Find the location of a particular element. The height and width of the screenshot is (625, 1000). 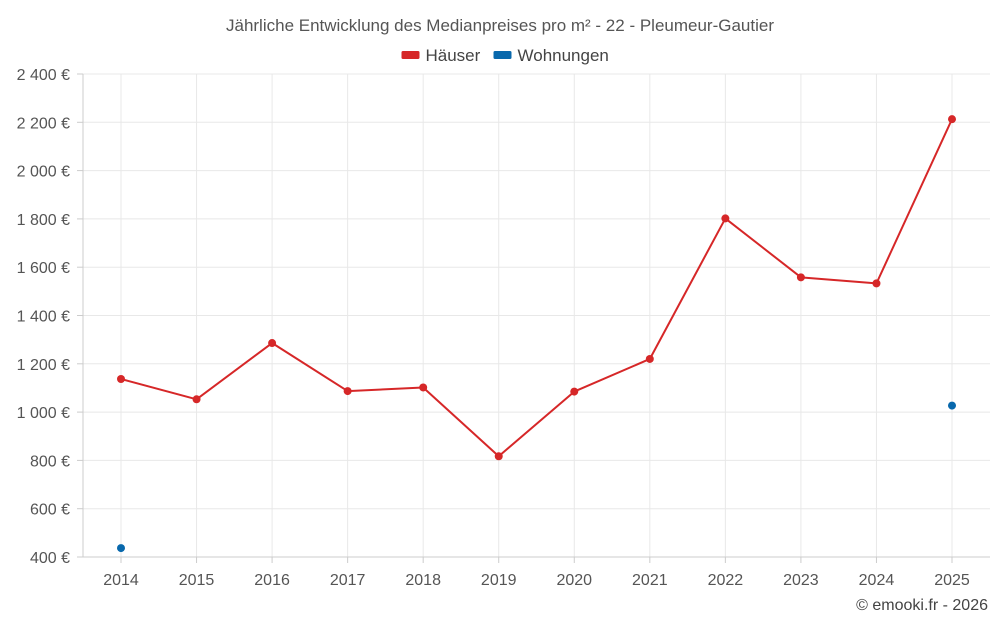

x-tick-label: 2019 is located at coordinates (499, 580).